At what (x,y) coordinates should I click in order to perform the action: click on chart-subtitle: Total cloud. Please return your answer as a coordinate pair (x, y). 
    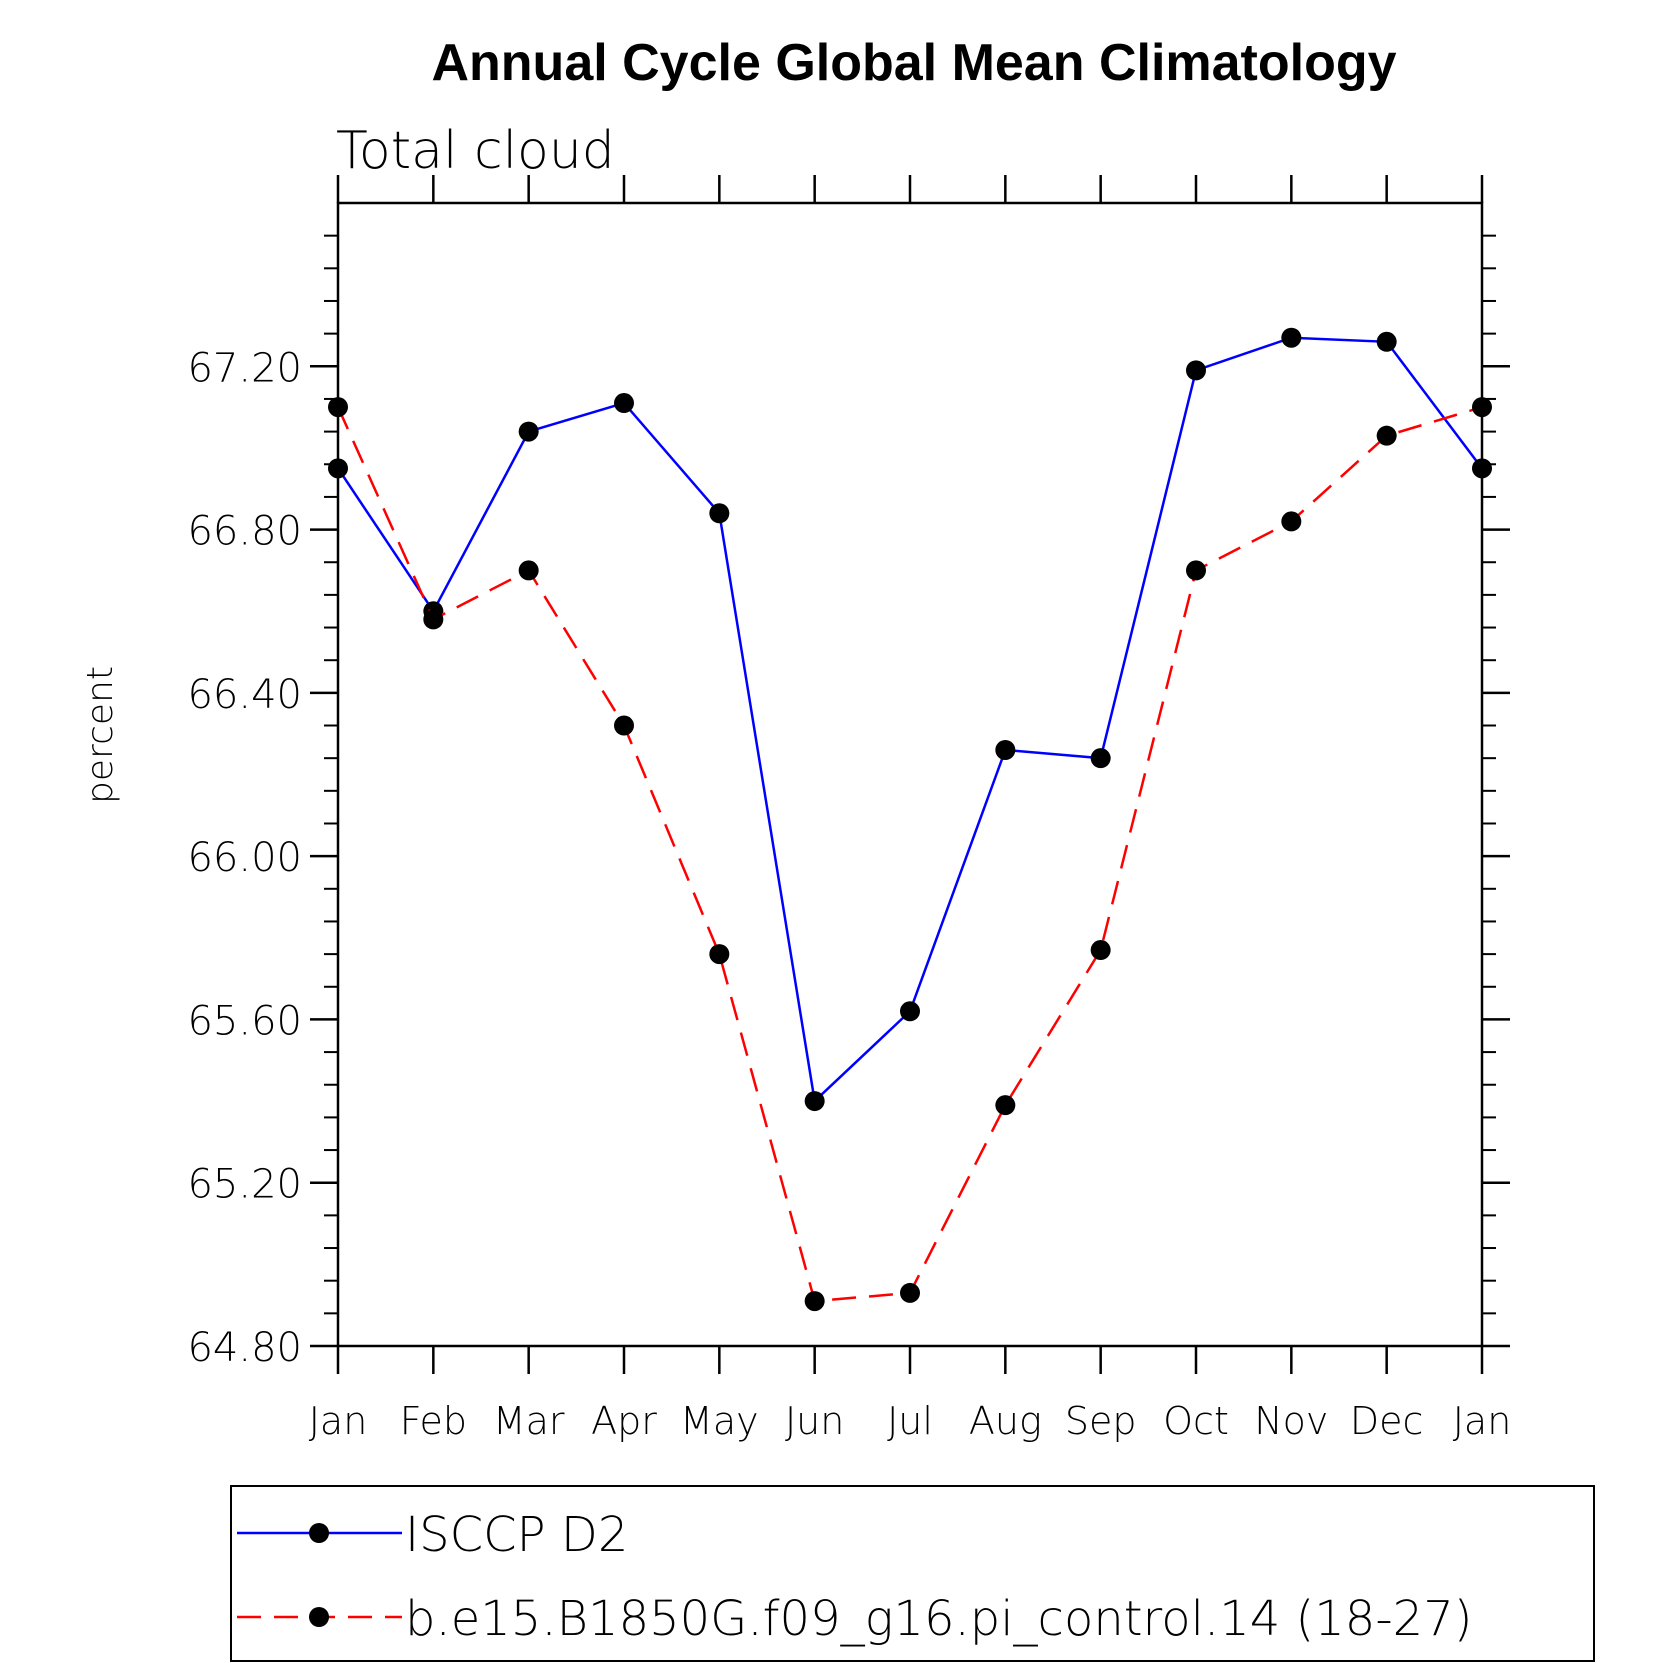
    Looking at the image, I should click on (475, 151).